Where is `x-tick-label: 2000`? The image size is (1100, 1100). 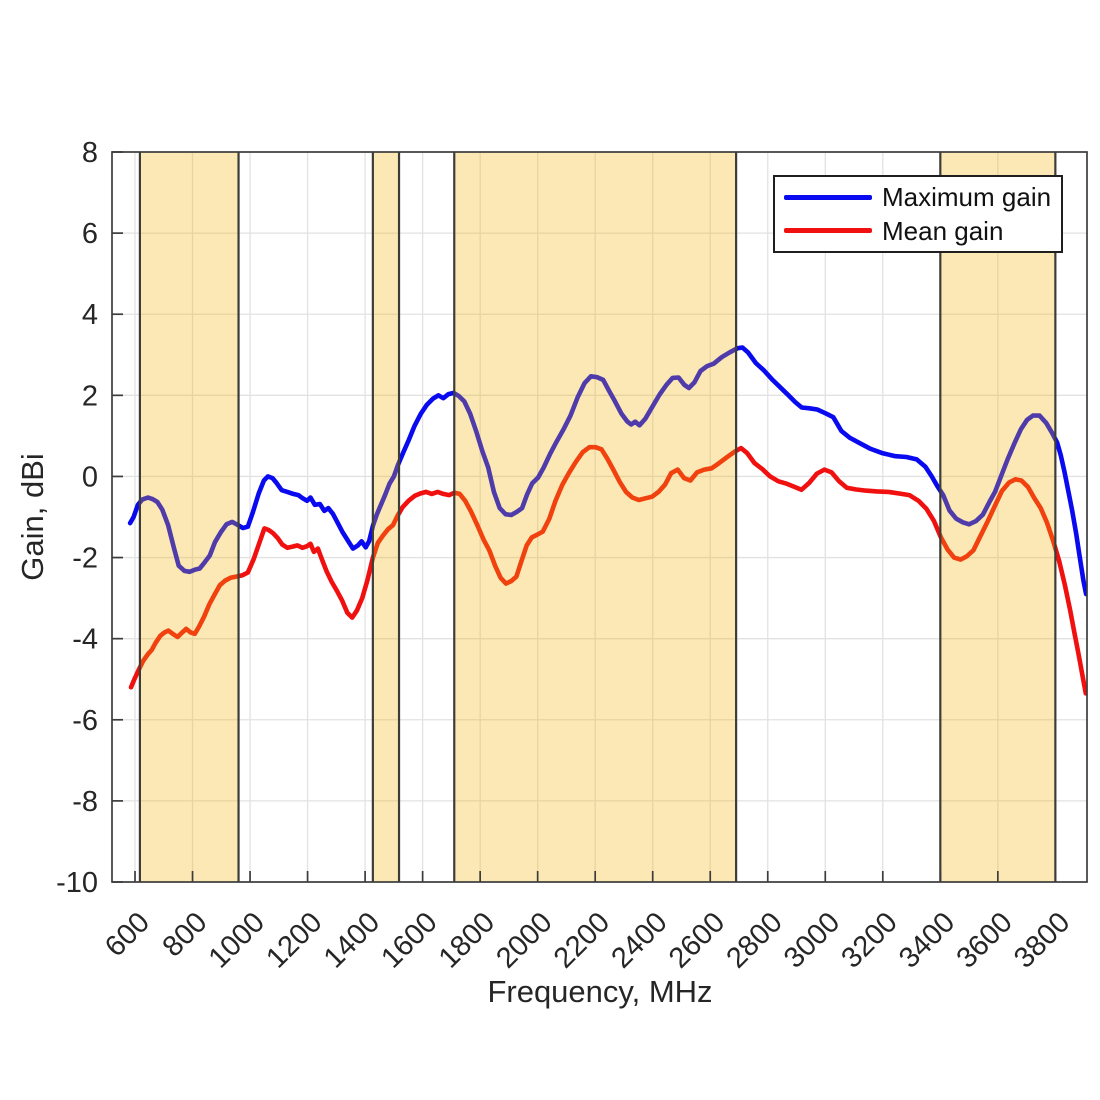 x-tick-label: 2000 is located at coordinates (524, 940).